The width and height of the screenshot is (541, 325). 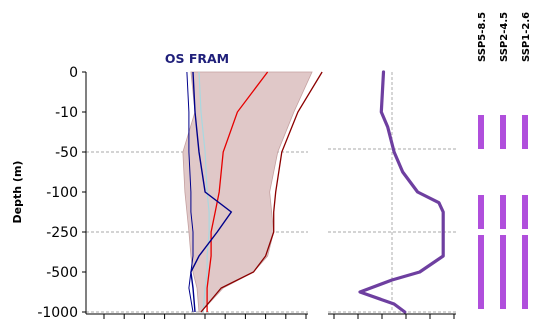 I want to click on y-tick-label: 0, so click(x=73, y=73).